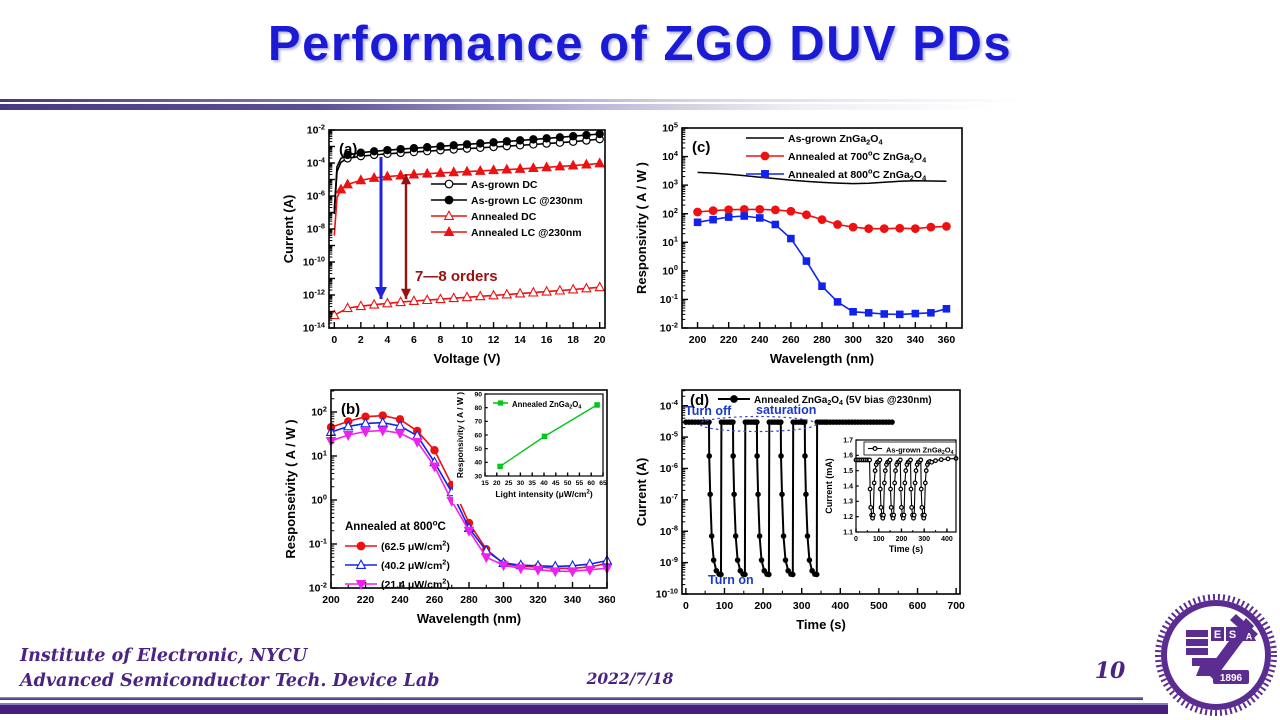 This screenshot has height=720, width=1280. Describe the element at coordinates (848, 502) in the screenshot. I see `svg-text: 1.3` at that location.